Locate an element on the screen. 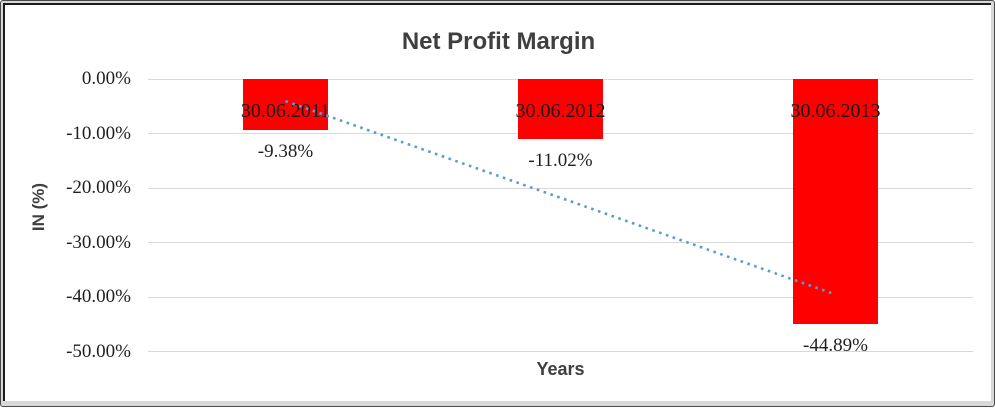  chart-title: Net Profit Margin is located at coordinates (498, 41).